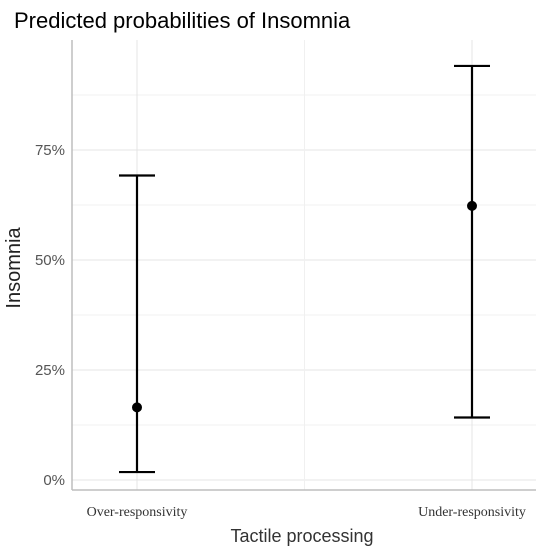  I want to click on x-tick-label: Under-responsivity, so click(472, 512).